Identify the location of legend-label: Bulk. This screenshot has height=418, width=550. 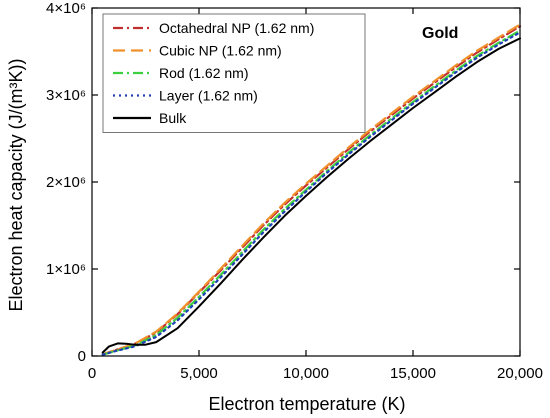
(173, 118).